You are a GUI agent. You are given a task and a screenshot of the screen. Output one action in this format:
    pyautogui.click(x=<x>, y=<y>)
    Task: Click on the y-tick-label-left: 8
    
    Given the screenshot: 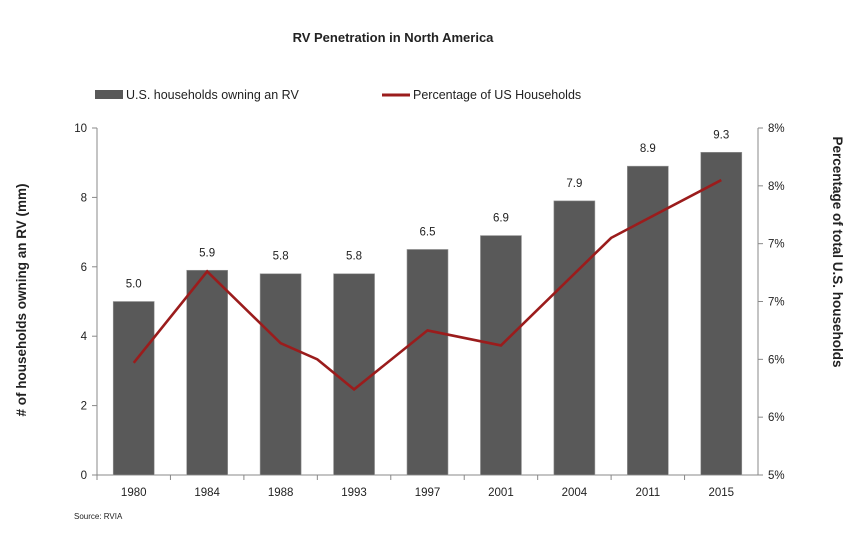 What is the action you would take?
    pyautogui.click(x=84, y=198)
    